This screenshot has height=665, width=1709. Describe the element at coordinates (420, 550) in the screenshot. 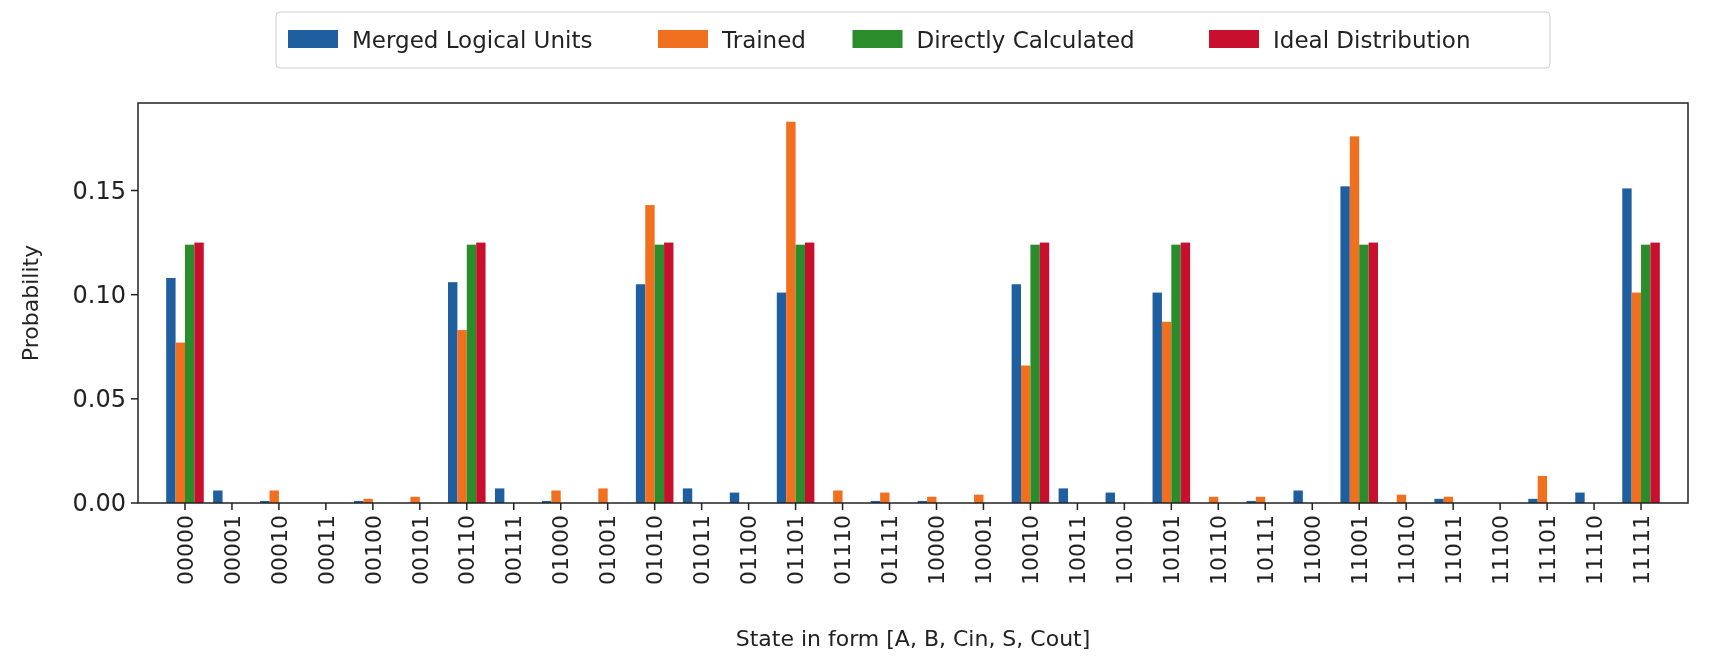

I see `x-tick-label: 00101` at that location.